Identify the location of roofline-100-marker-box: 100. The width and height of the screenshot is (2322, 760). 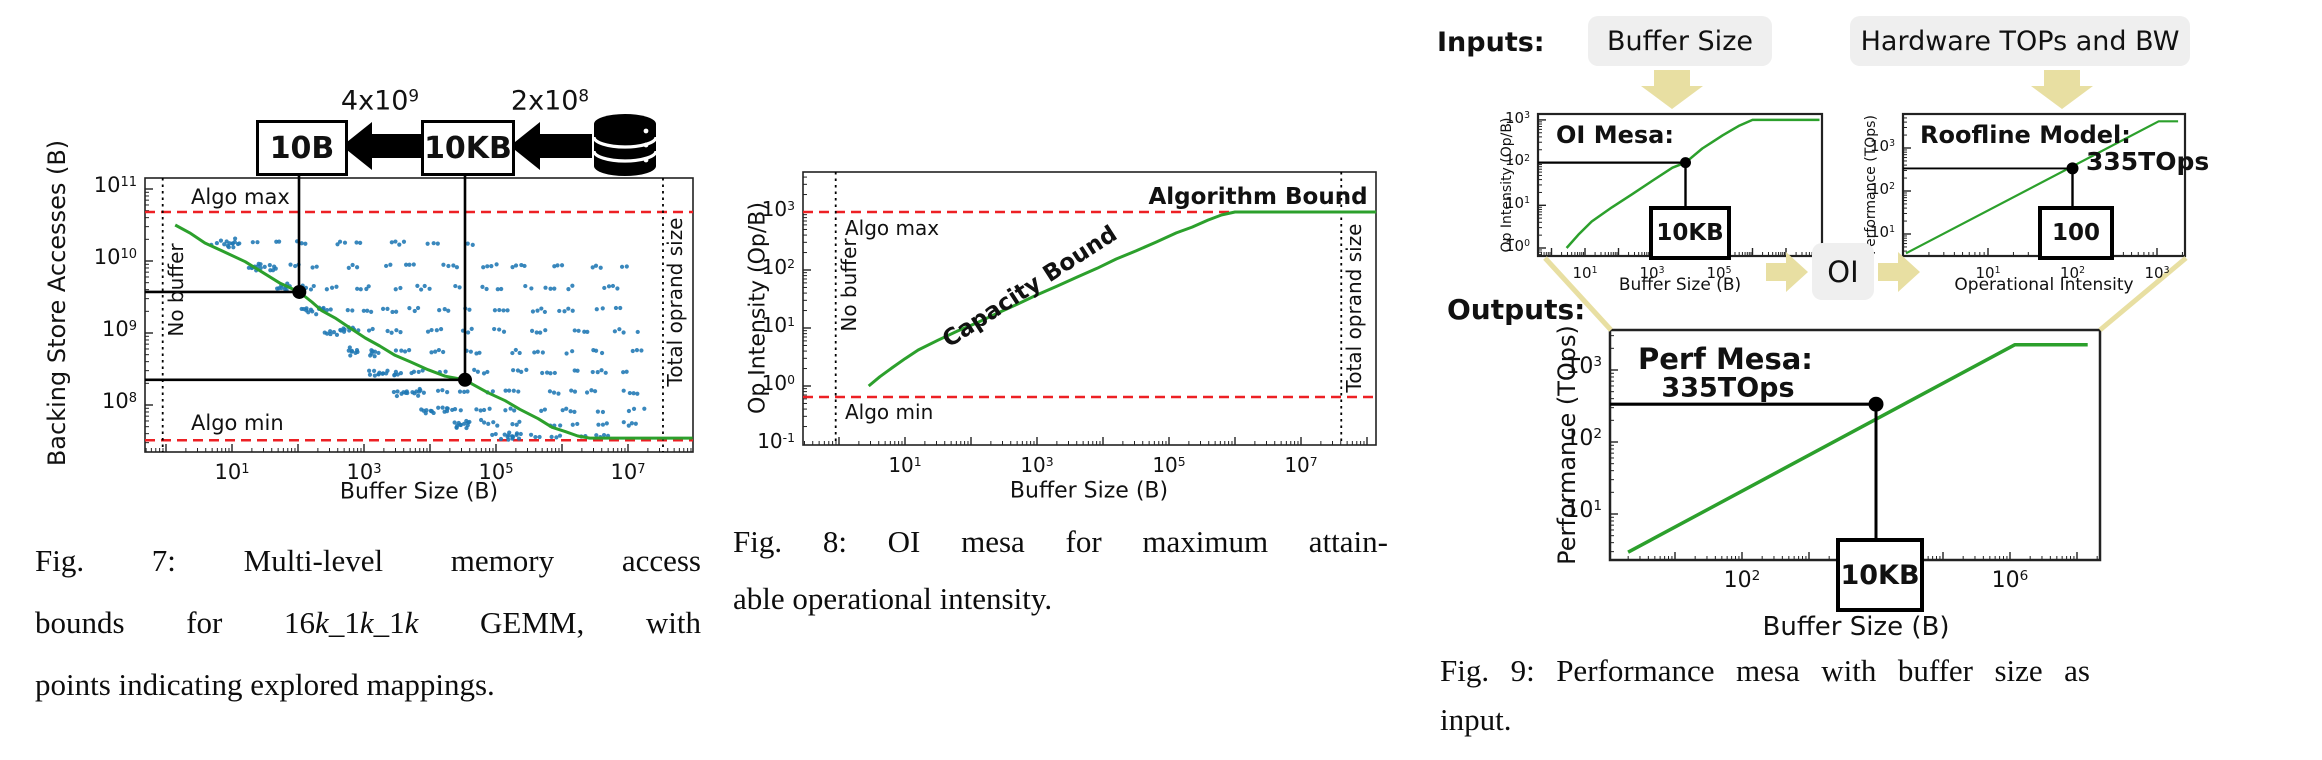
(2076, 233).